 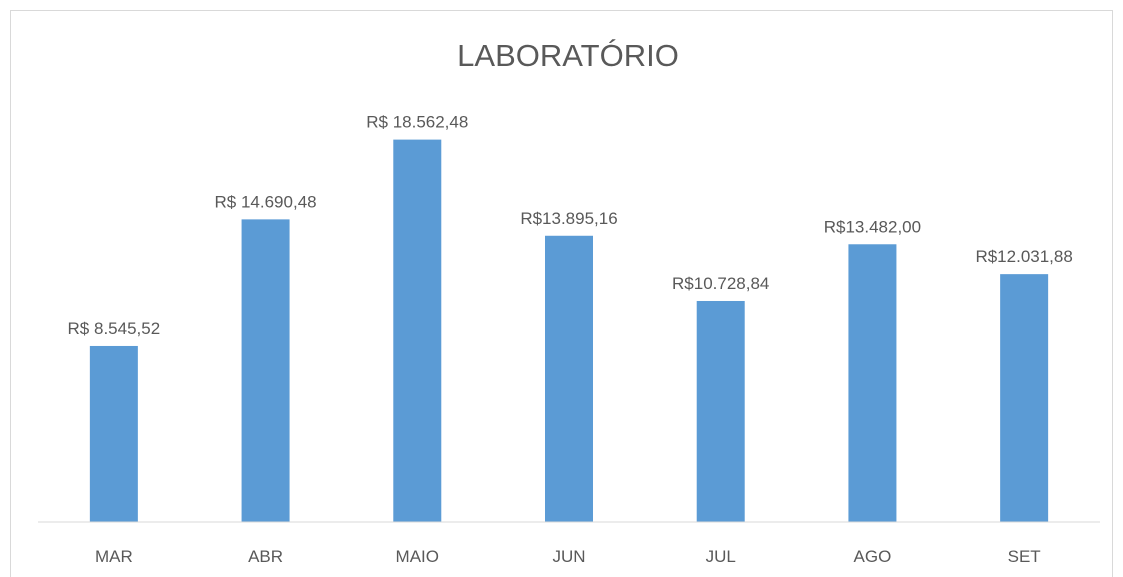 What do you see at coordinates (872, 226) in the screenshot?
I see `data-label: R$13.482,00` at bounding box center [872, 226].